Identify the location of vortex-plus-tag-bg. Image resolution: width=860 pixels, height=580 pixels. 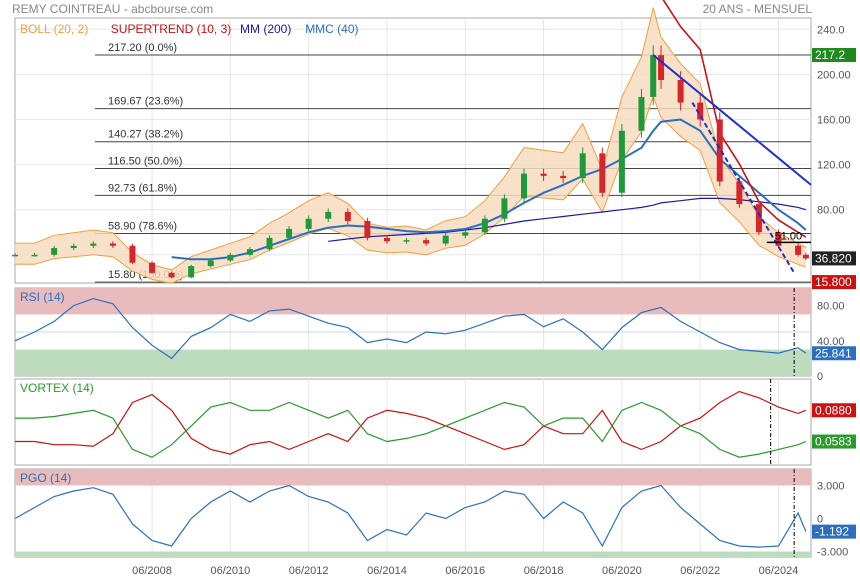
(834, 441).